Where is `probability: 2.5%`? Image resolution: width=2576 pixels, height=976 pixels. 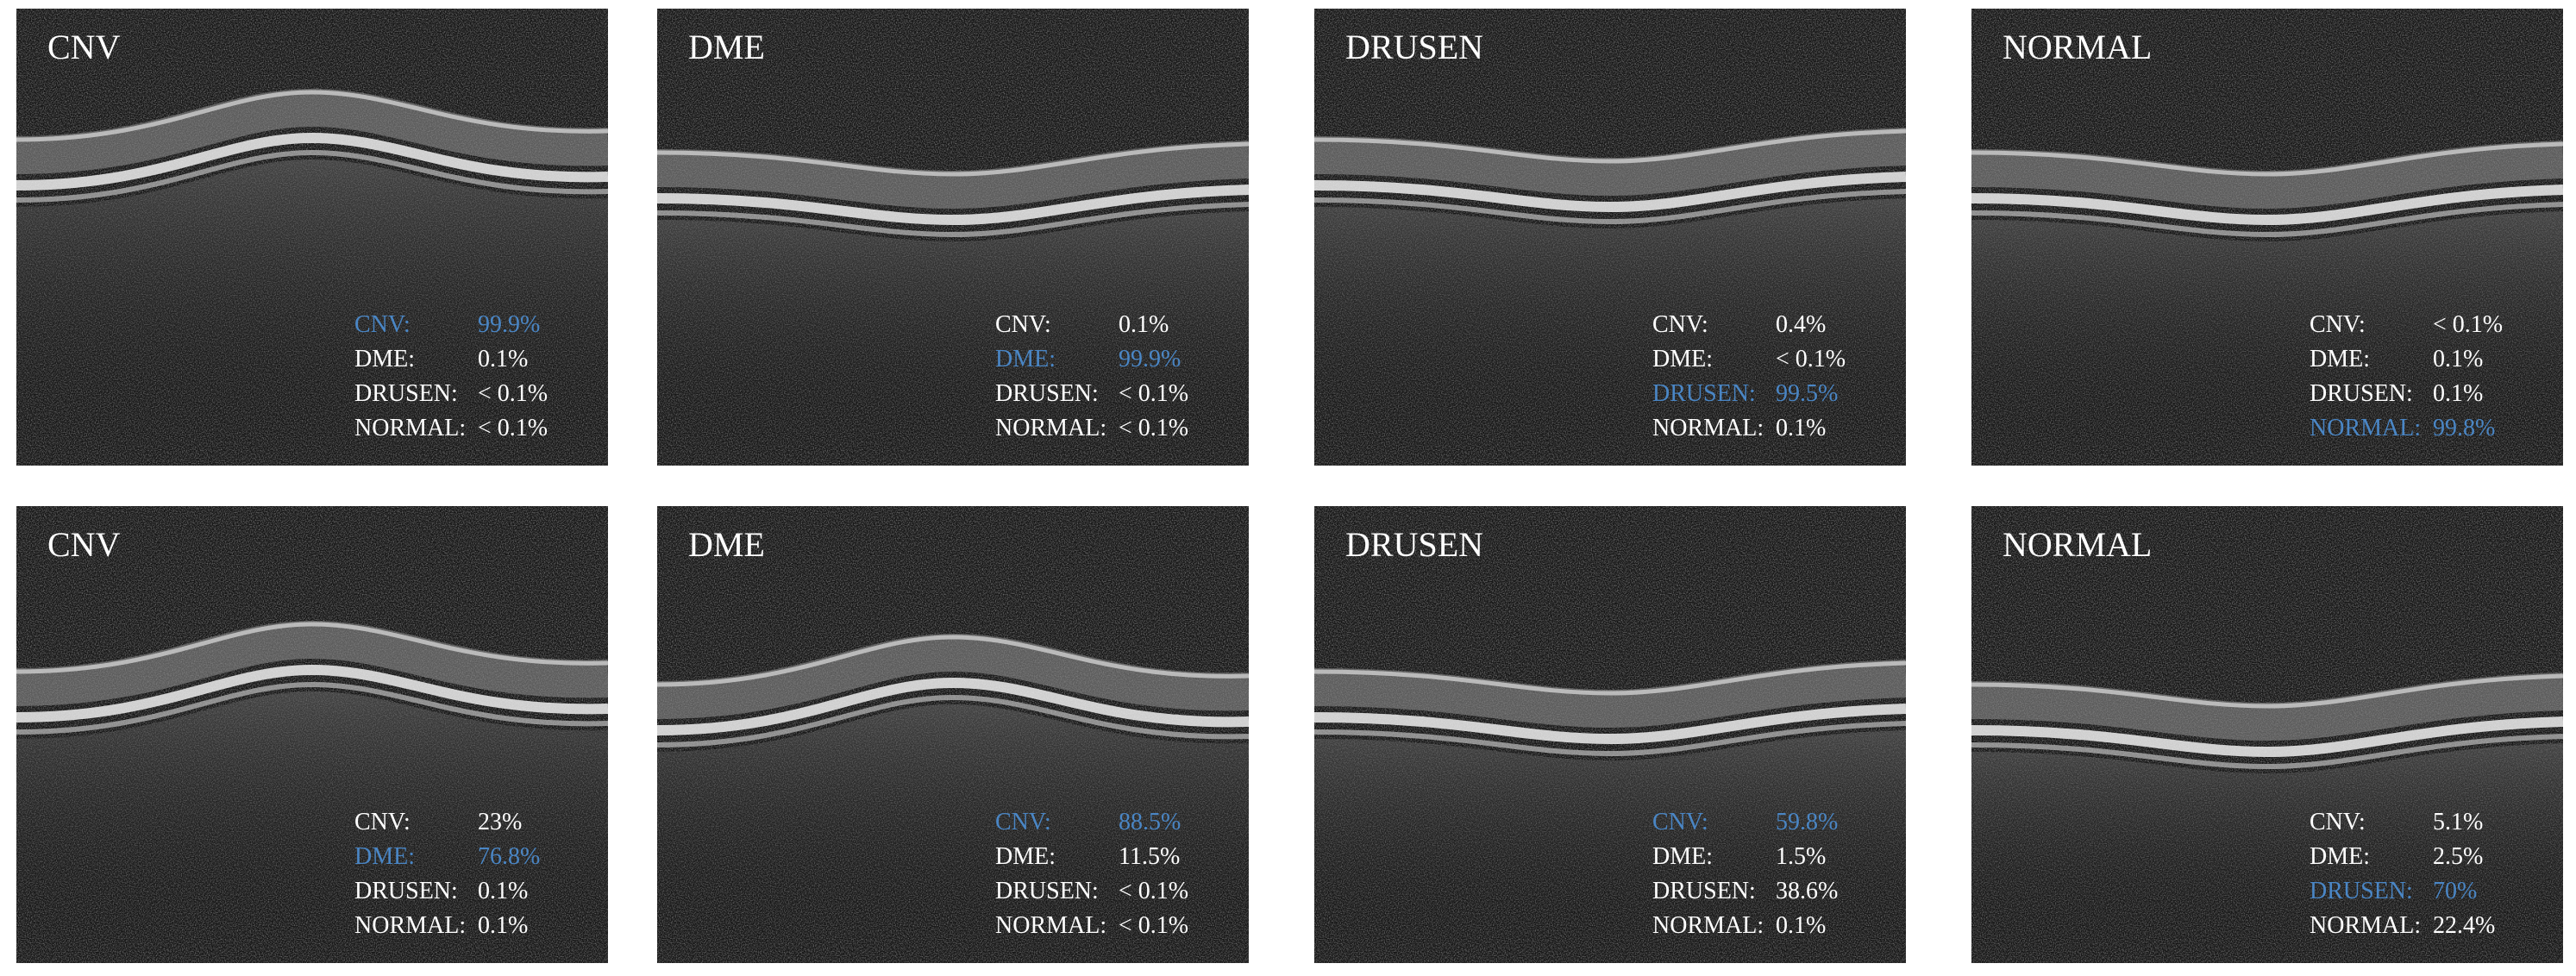 probability: 2.5% is located at coordinates (2458, 857).